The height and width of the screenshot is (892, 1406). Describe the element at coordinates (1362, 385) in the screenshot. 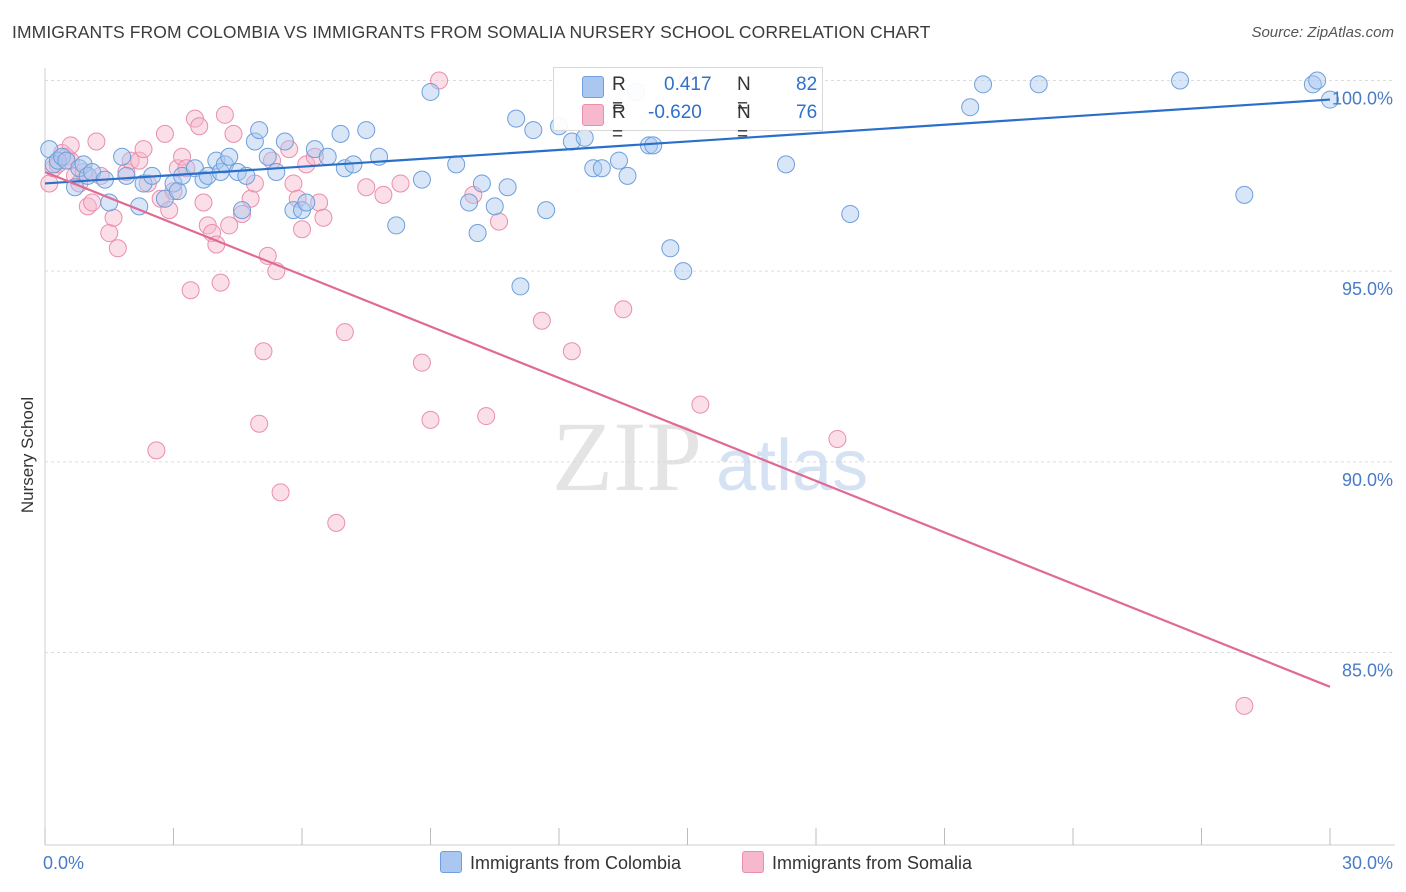

I see `y-tick-labels: 100.0% 95.0% 90.0% 85.0%` at that location.